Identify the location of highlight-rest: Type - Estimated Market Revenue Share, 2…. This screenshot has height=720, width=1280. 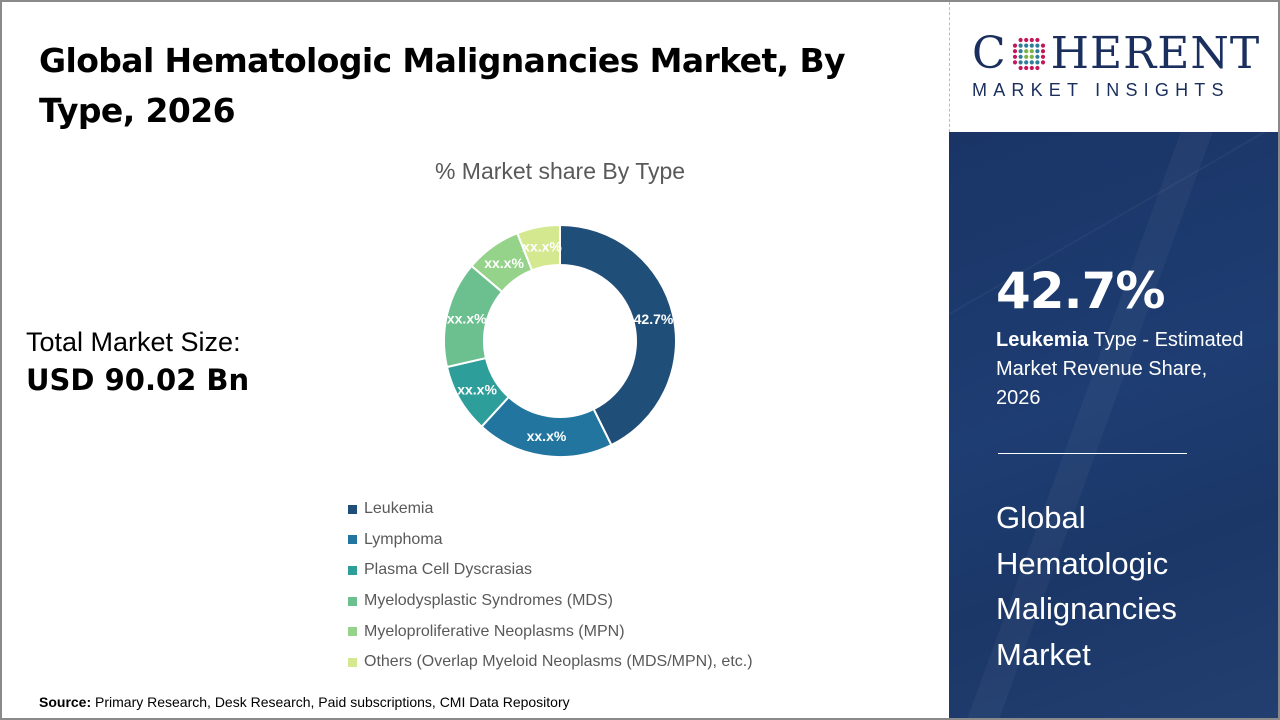
(1120, 369).